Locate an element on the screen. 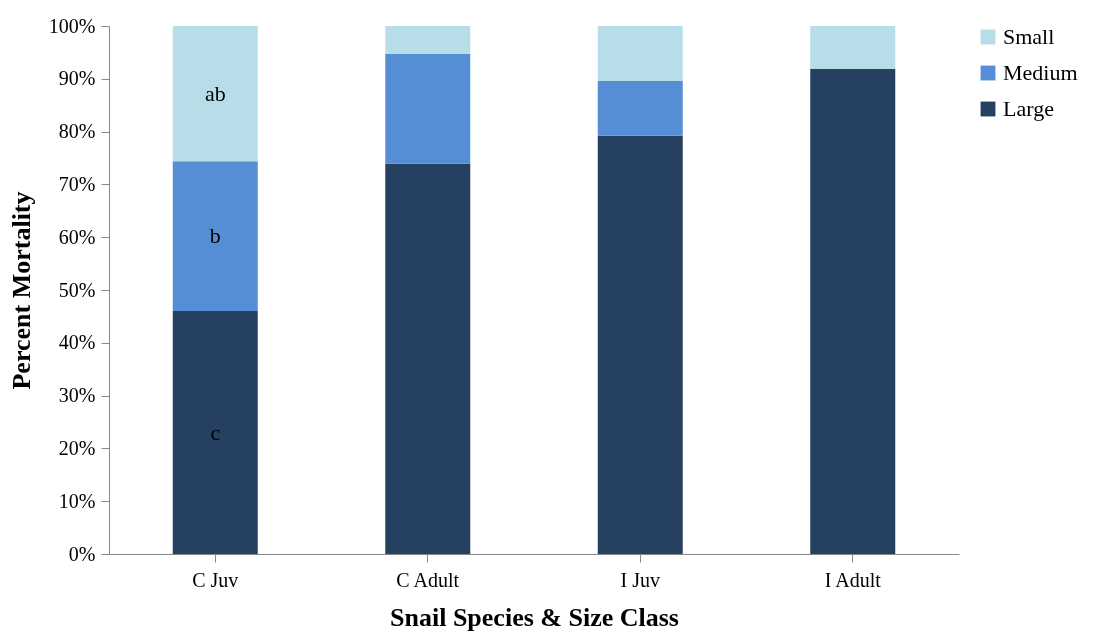  annotation: b is located at coordinates (215, 236).